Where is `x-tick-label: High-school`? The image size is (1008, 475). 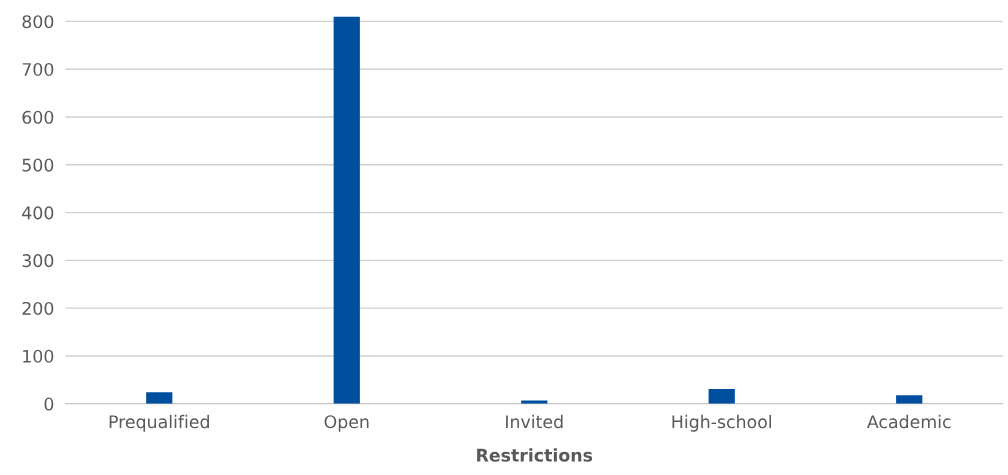
x-tick-label: High-school is located at coordinates (722, 423).